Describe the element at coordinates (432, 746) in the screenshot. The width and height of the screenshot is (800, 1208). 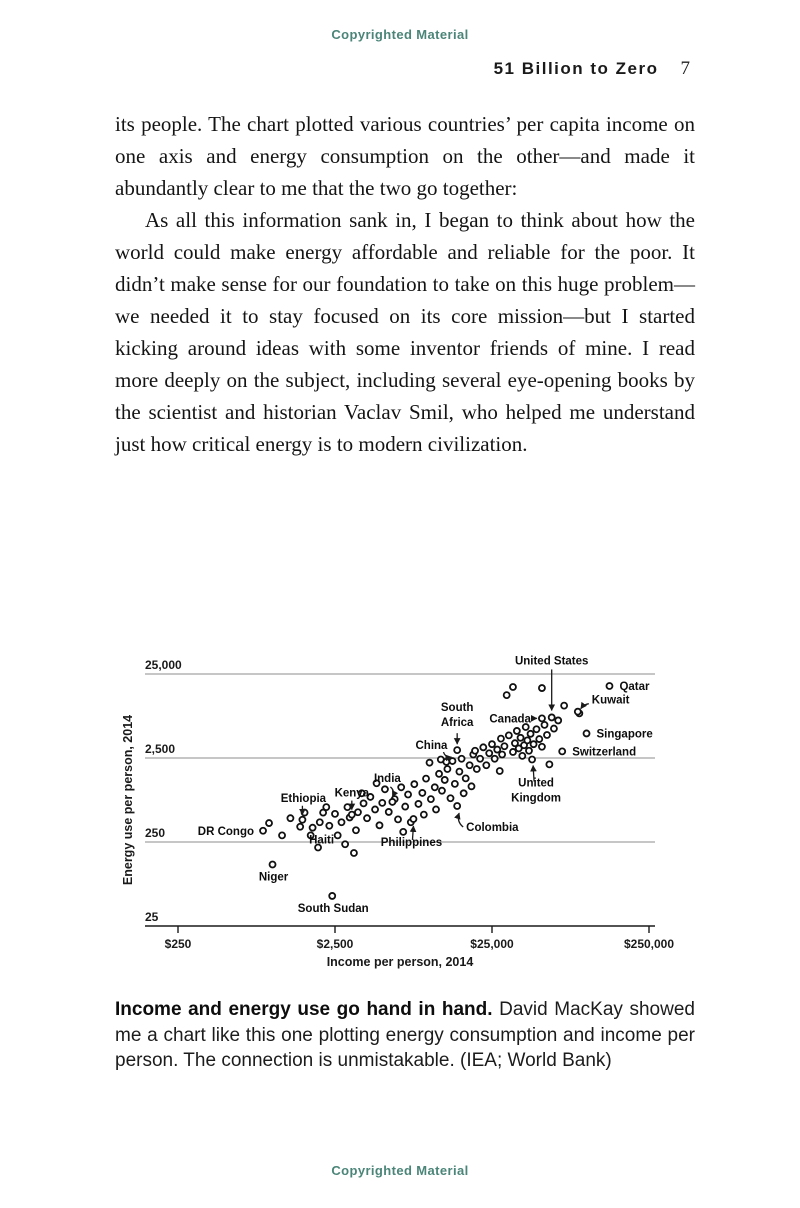
I see `country-label: China` at that location.